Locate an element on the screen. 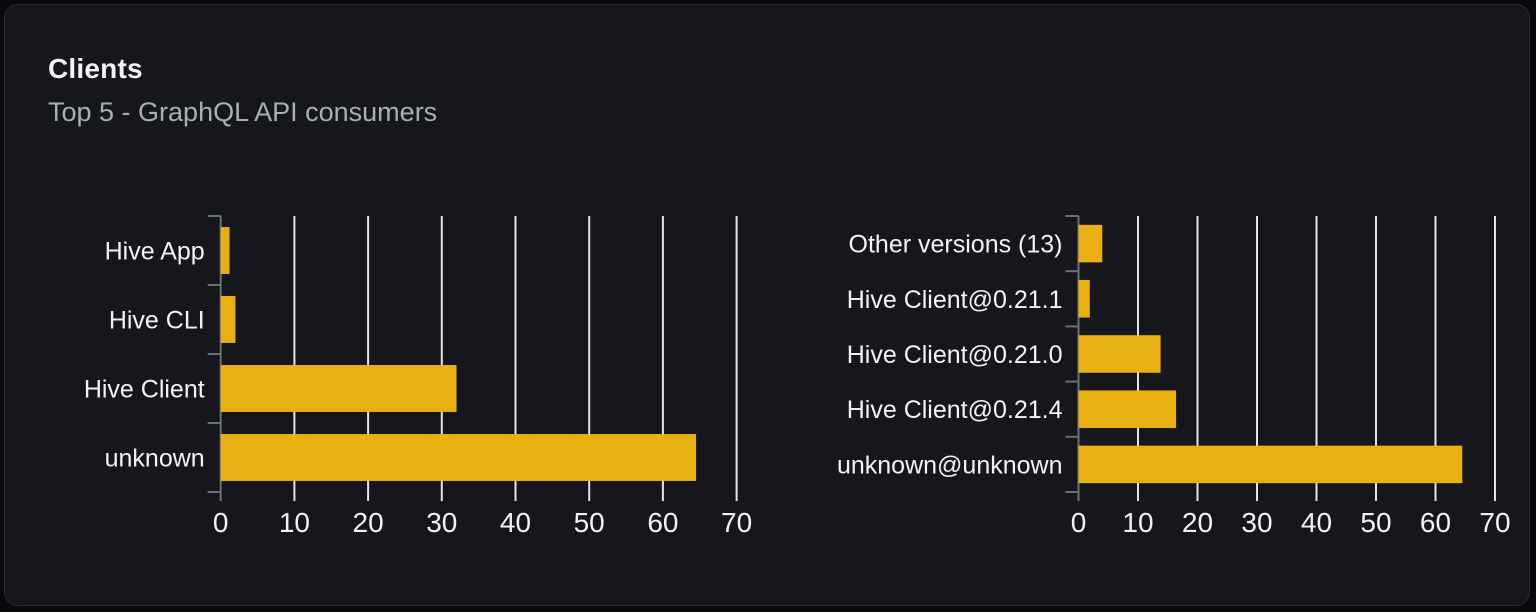 This screenshot has width=1536, height=612. category-label: Hive CLI is located at coordinates (157, 321).